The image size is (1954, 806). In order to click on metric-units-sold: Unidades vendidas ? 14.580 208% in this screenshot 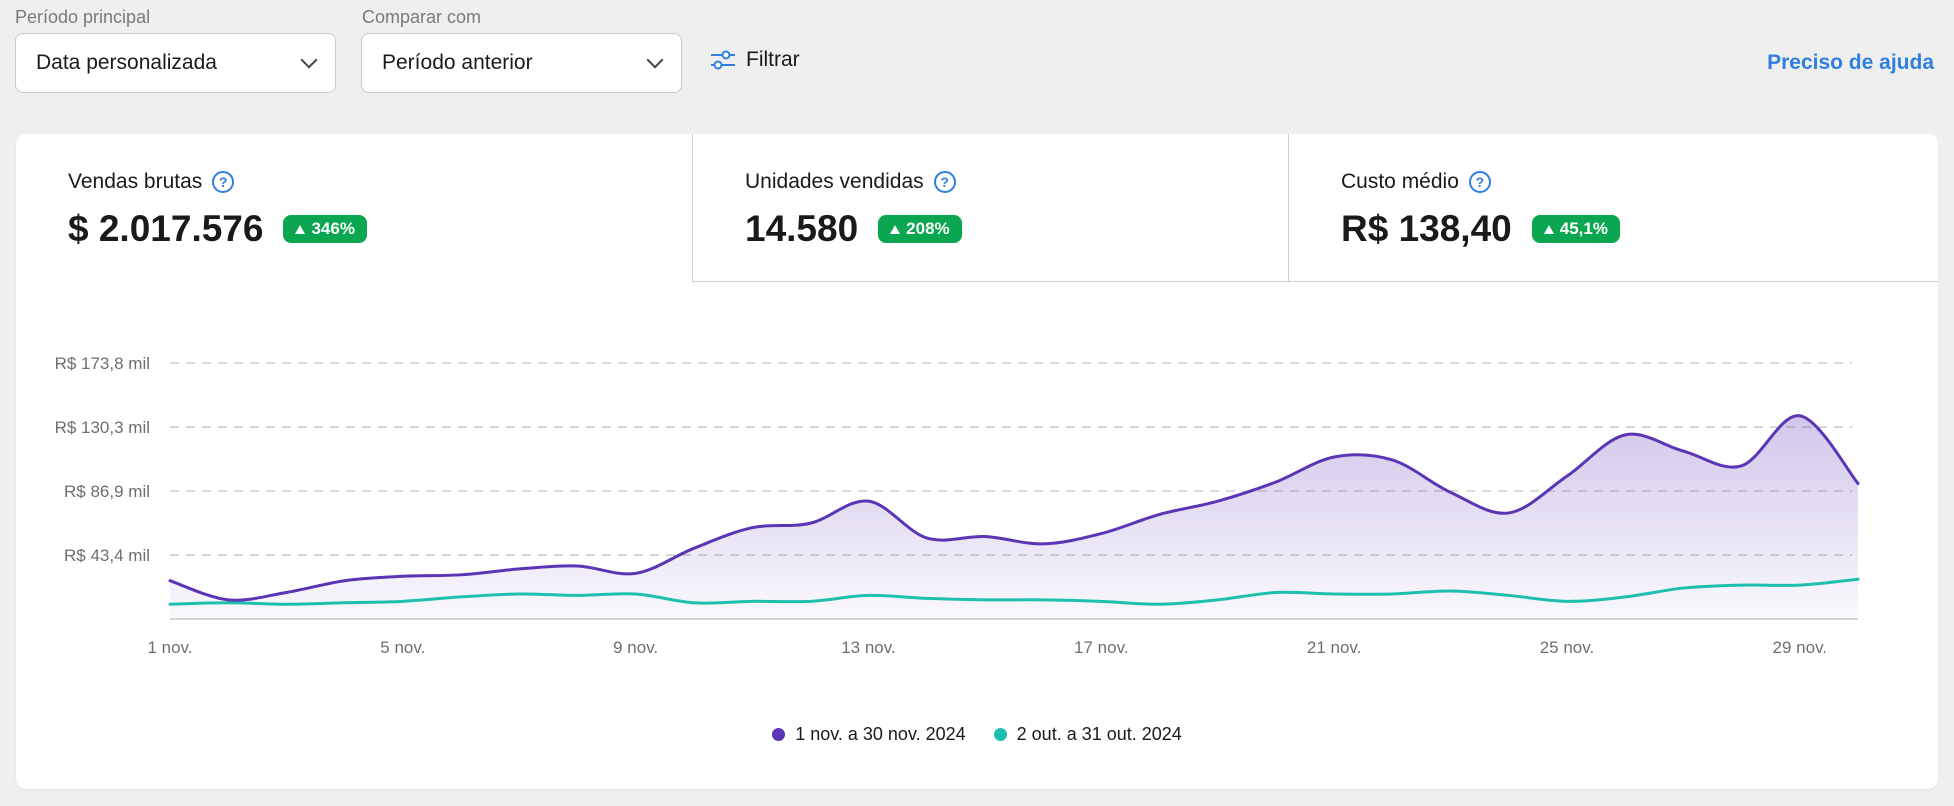, I will do `click(990, 208)`.